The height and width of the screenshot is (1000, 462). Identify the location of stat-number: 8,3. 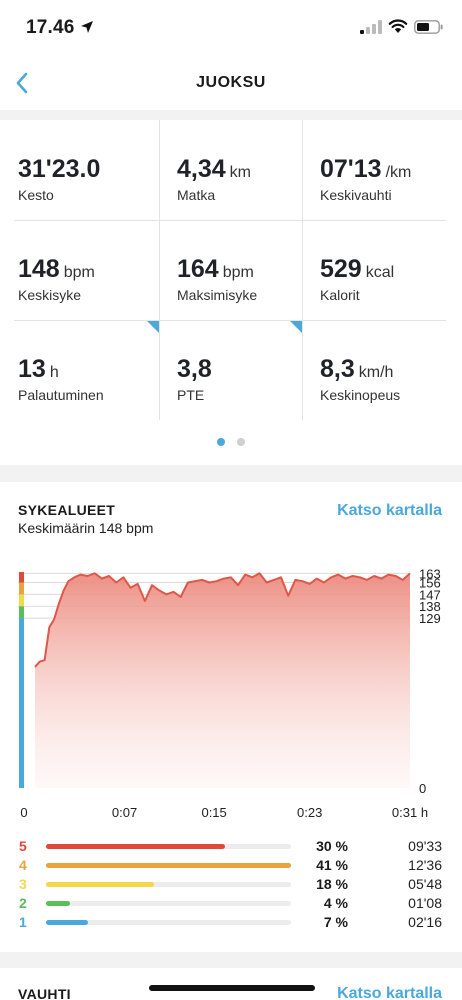
(337, 369).